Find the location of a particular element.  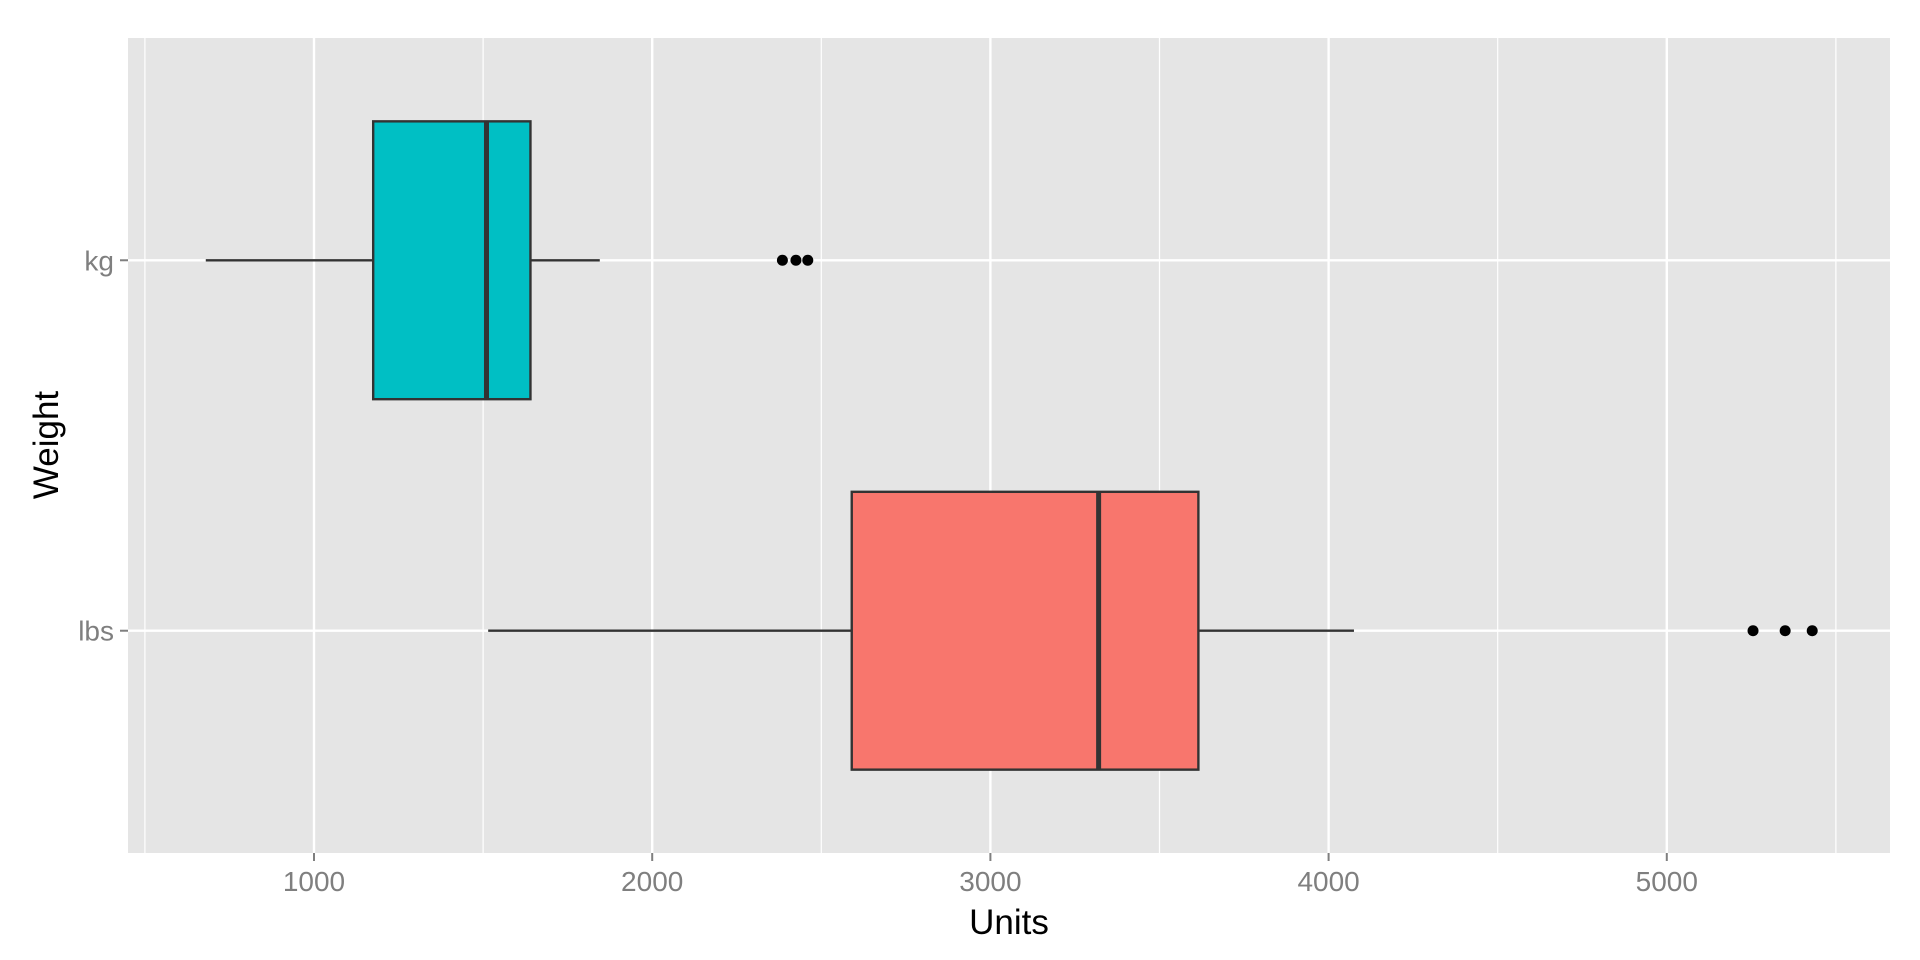

y-tick-label: lbs is located at coordinates (96, 631).